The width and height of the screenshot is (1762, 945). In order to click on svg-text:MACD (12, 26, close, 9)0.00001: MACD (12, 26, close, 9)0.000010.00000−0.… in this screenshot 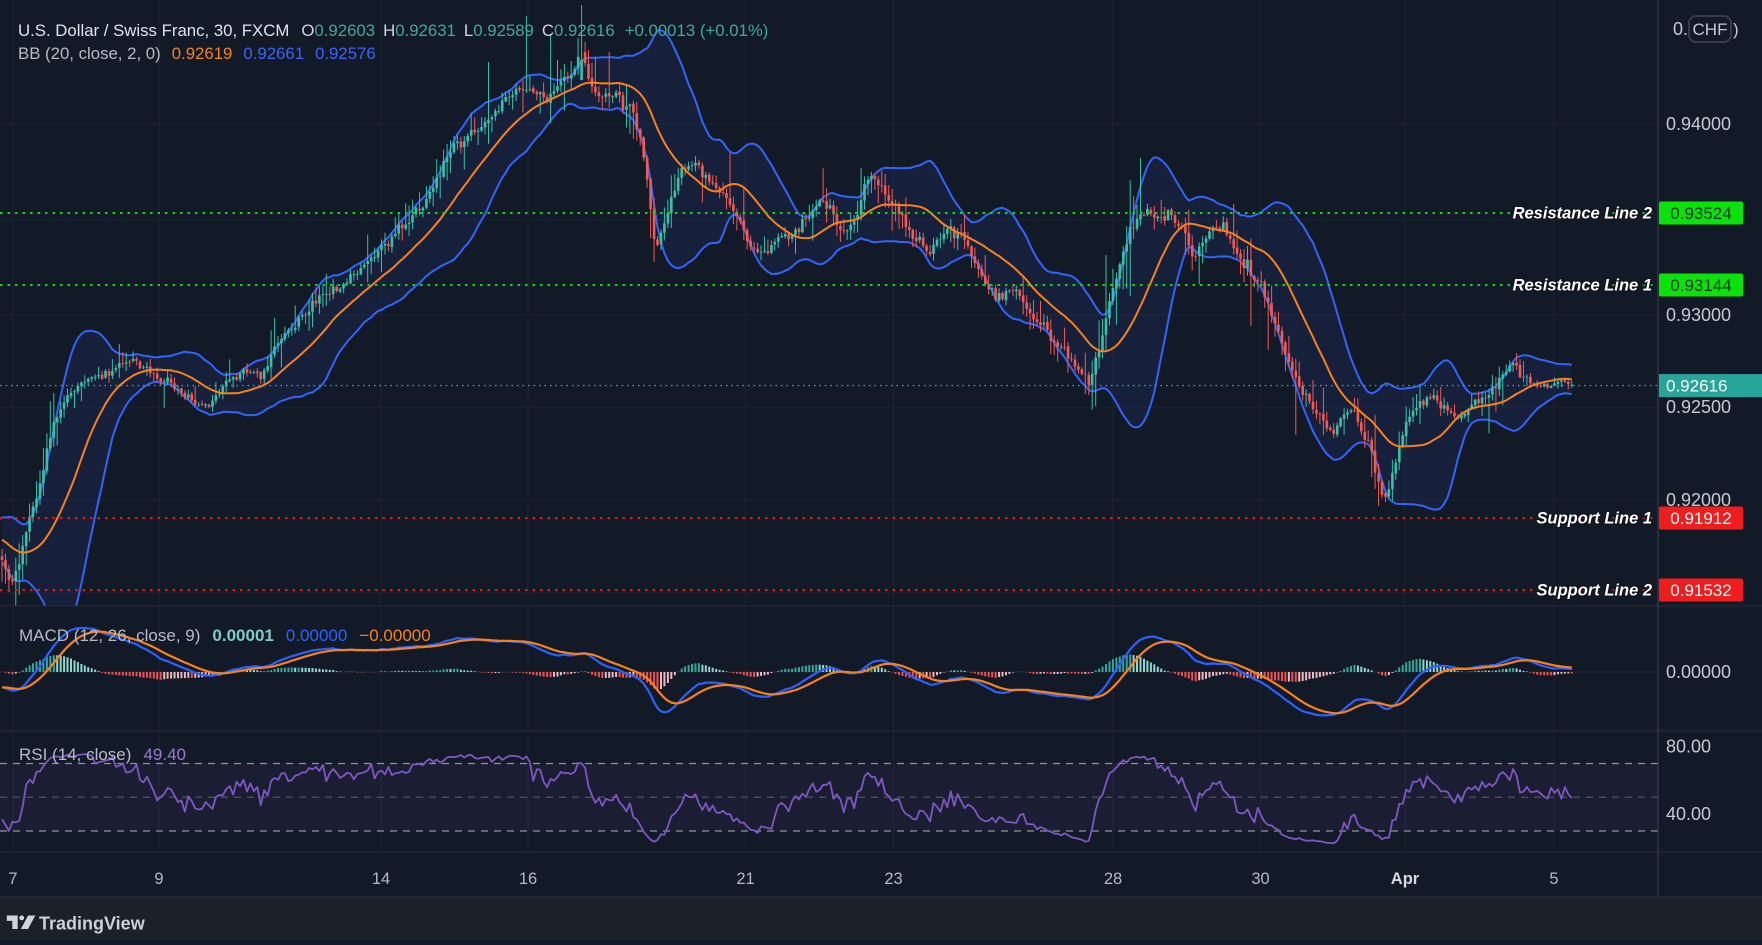, I will do `click(225, 635)`.